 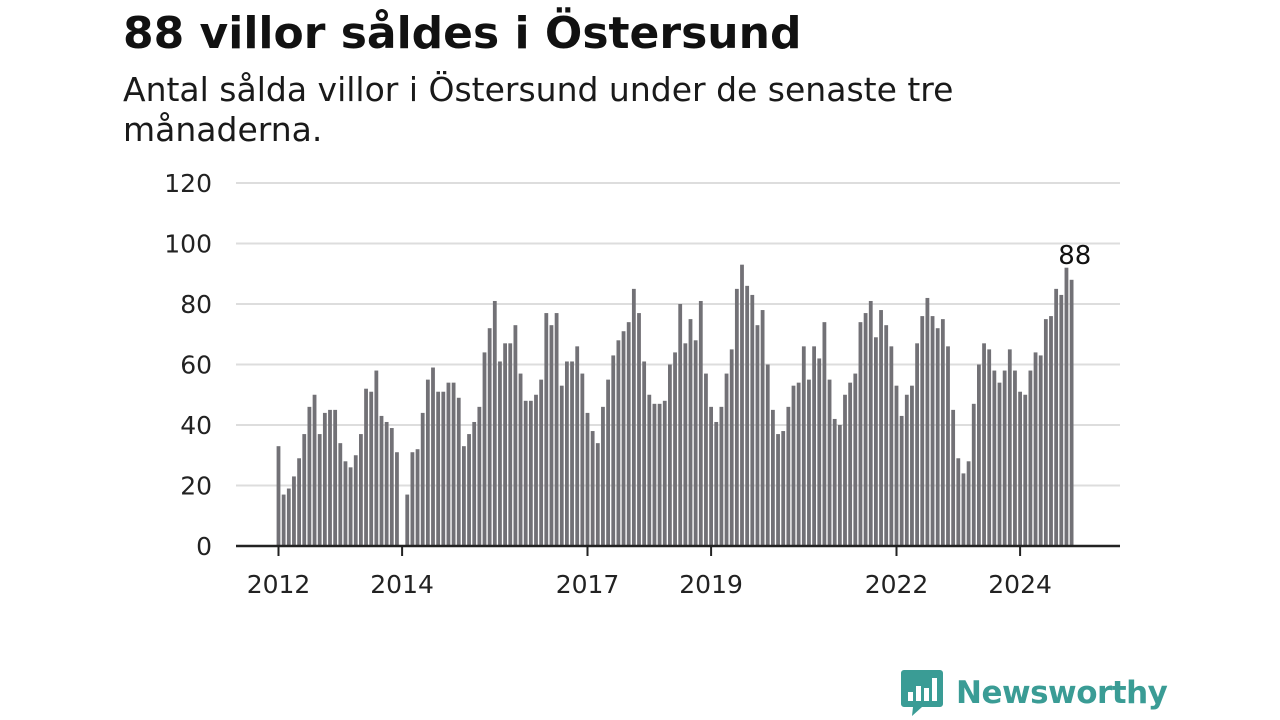 I want to click on y-tick-label: 80, so click(x=196, y=304).